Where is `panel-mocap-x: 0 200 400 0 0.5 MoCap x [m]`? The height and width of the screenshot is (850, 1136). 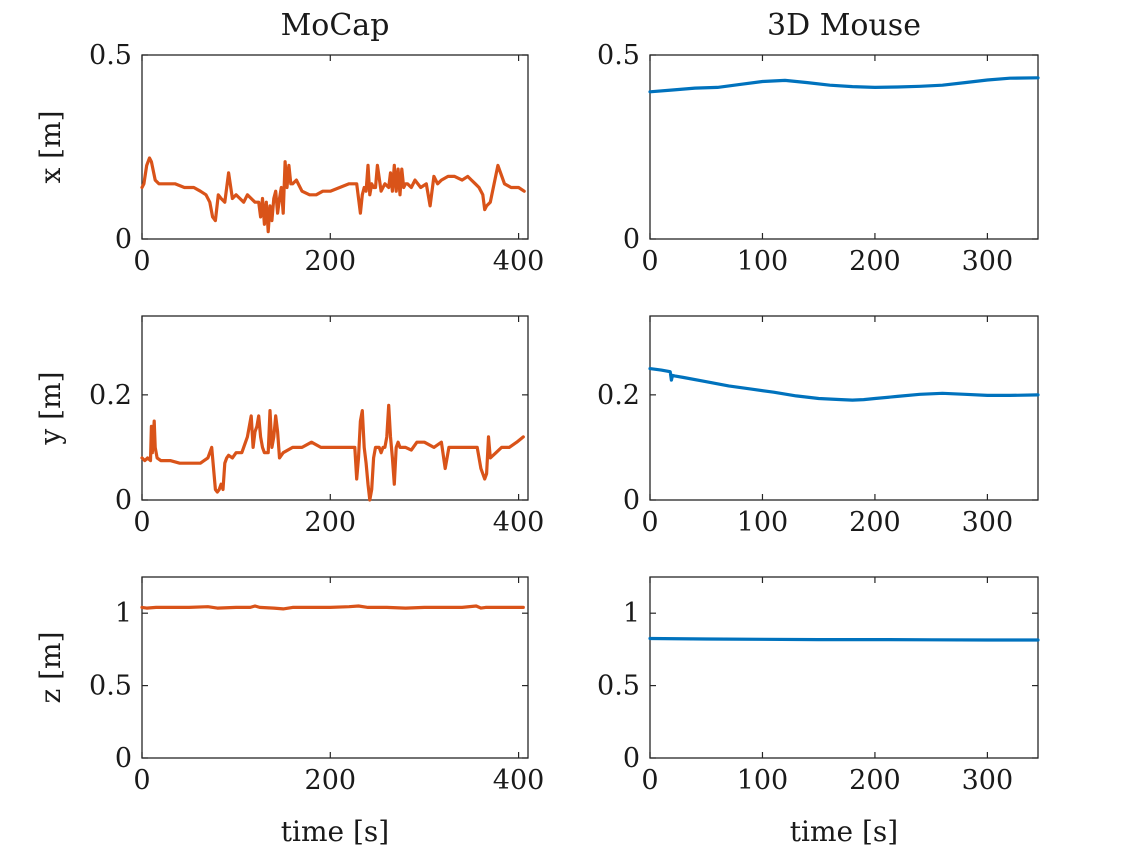
panel-mocap-x: 0 200 400 0 0.5 MoCap x [m] is located at coordinates (289, 142).